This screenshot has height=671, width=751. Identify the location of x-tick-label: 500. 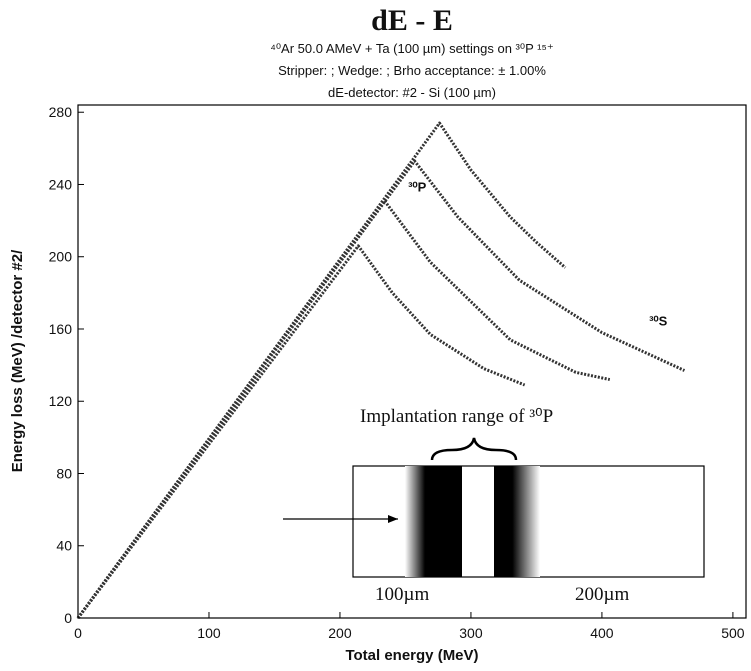
(733, 633).